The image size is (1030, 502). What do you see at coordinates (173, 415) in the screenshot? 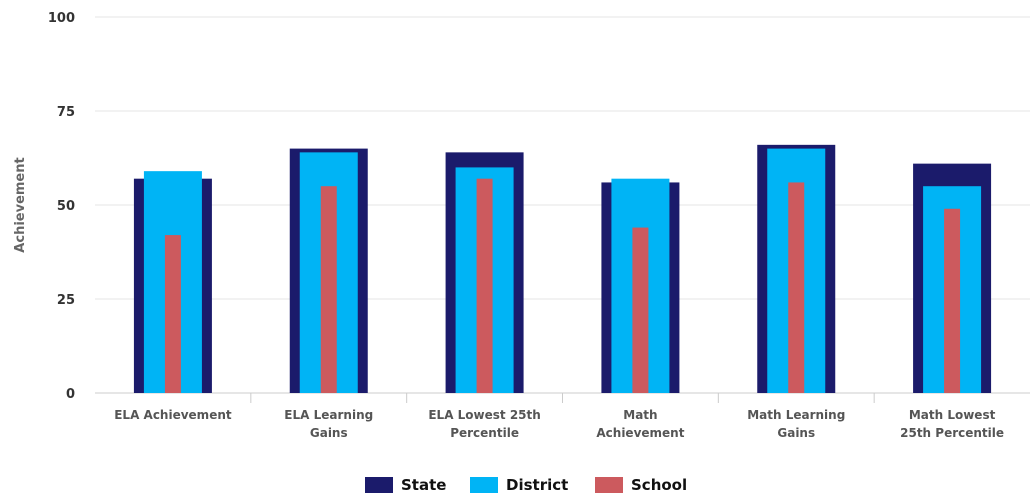
I see `x-category-label: ELA Achievement` at bounding box center [173, 415].